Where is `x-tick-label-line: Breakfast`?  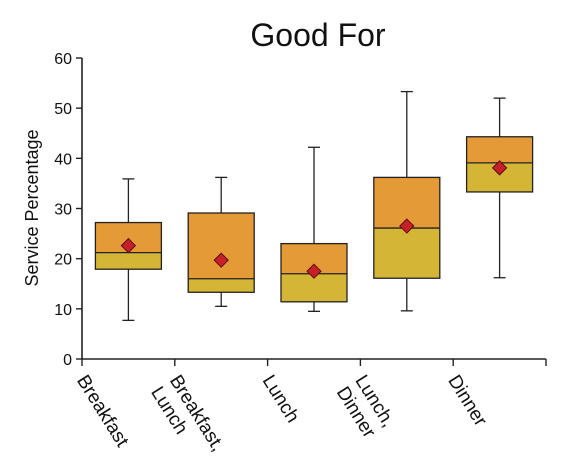 x-tick-label-line: Breakfast is located at coordinates (102, 412).